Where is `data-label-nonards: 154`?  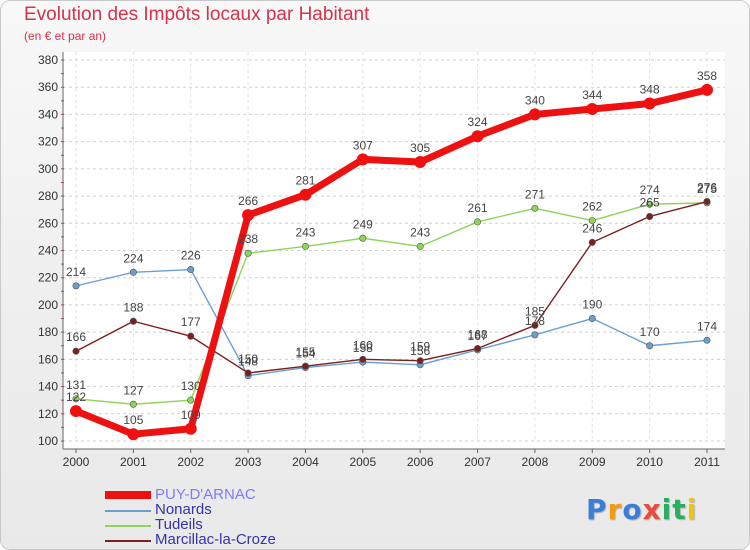 data-label-nonards: 154 is located at coordinates (305, 354).